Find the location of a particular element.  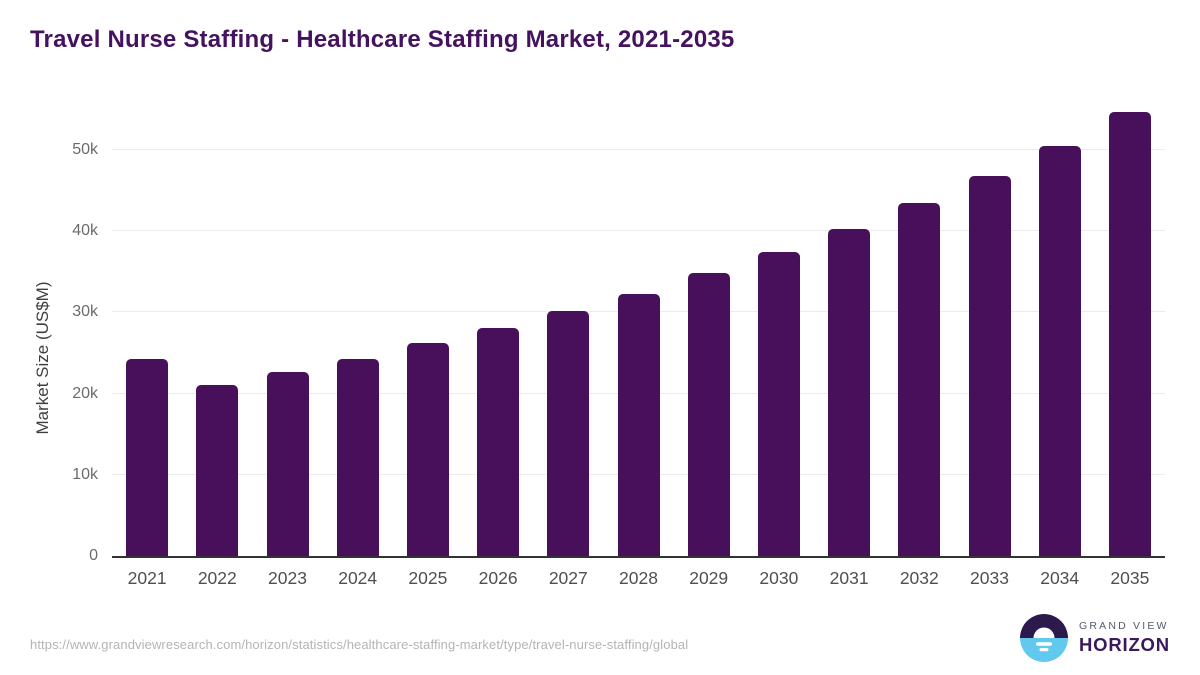

x-tick-label-2033: 2033 is located at coordinates (989, 578).